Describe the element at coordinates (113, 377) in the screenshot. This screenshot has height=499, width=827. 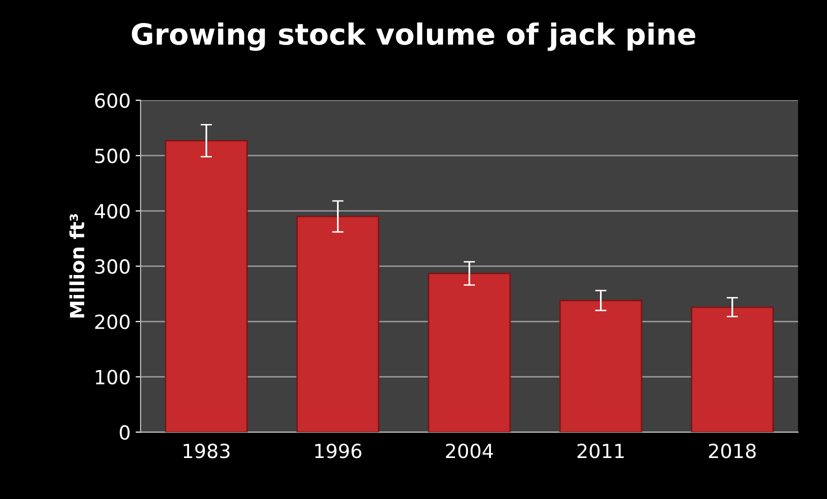
I see `y-tick-label: 100` at that location.